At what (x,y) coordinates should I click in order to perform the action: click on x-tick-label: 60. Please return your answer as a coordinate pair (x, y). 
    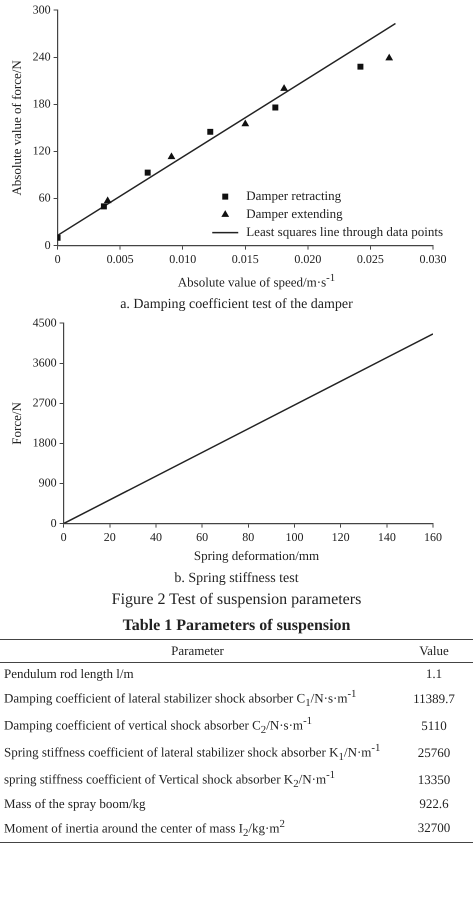
    Looking at the image, I should click on (202, 537).